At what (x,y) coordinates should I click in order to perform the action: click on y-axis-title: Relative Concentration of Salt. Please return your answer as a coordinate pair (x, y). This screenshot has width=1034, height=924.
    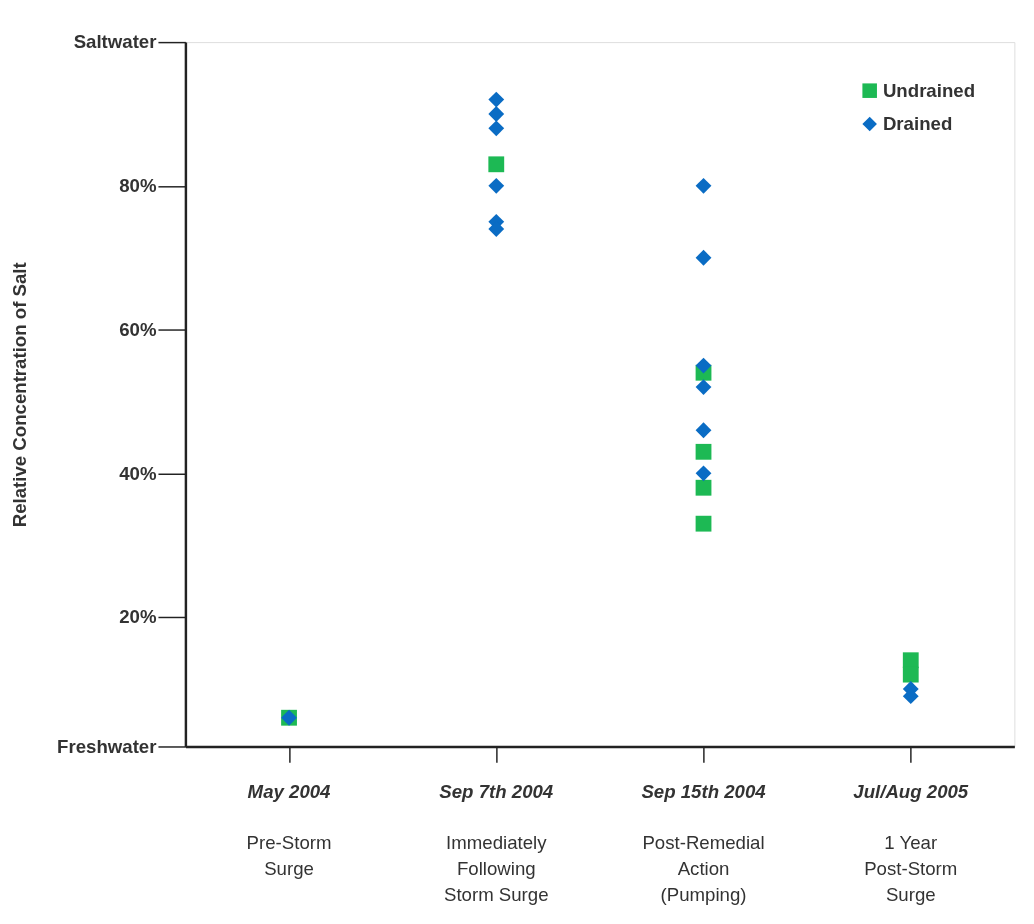
    Looking at the image, I should click on (19, 395).